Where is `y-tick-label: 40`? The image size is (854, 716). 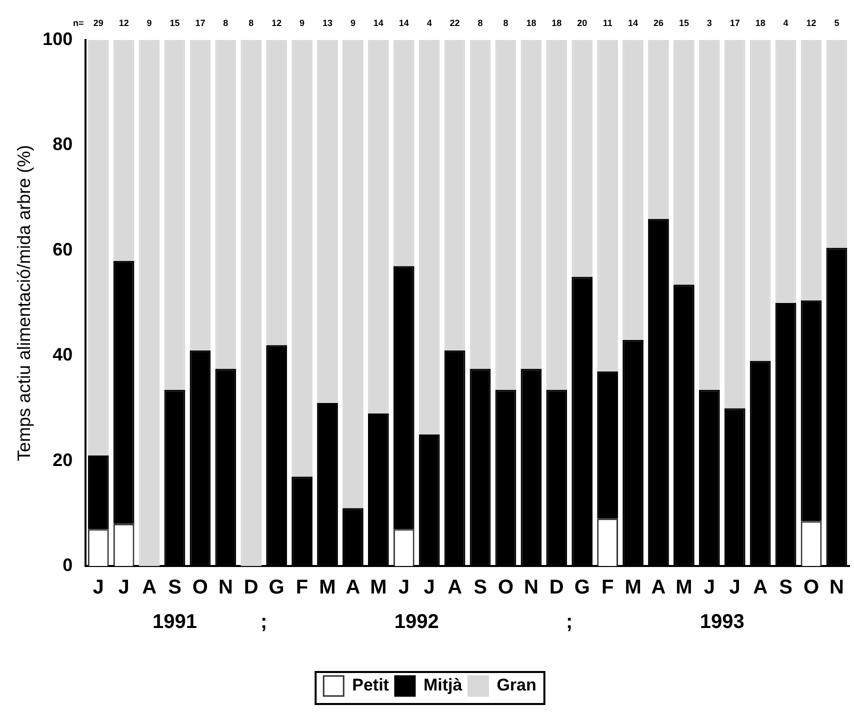
y-tick-label: 40 is located at coordinates (62, 354).